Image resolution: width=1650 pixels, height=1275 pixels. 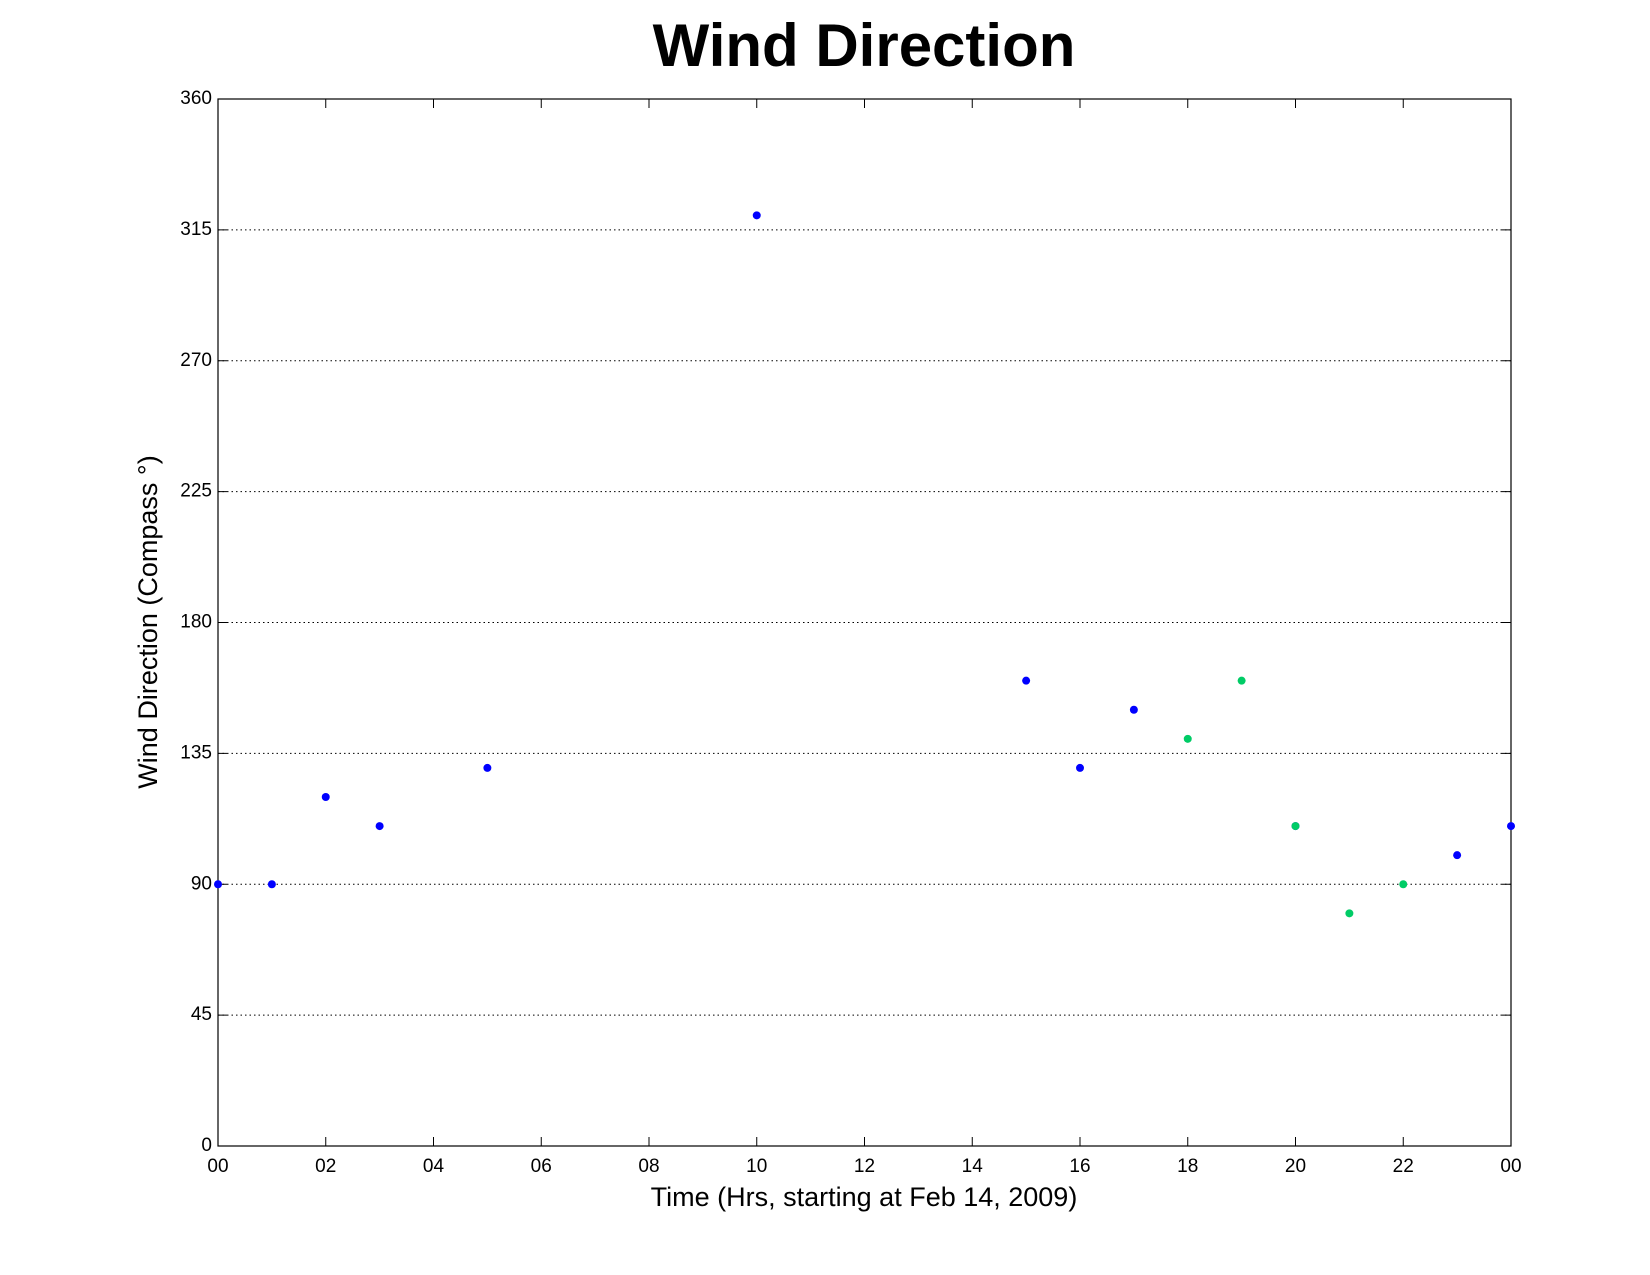 I want to click on y-tick-label: 135, so click(x=196, y=752).